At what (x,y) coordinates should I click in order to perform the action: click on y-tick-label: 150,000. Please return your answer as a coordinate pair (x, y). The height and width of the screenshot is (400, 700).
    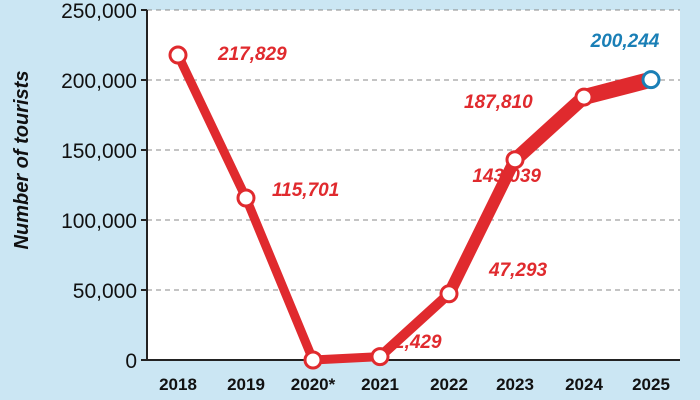
    Looking at the image, I should click on (99, 151).